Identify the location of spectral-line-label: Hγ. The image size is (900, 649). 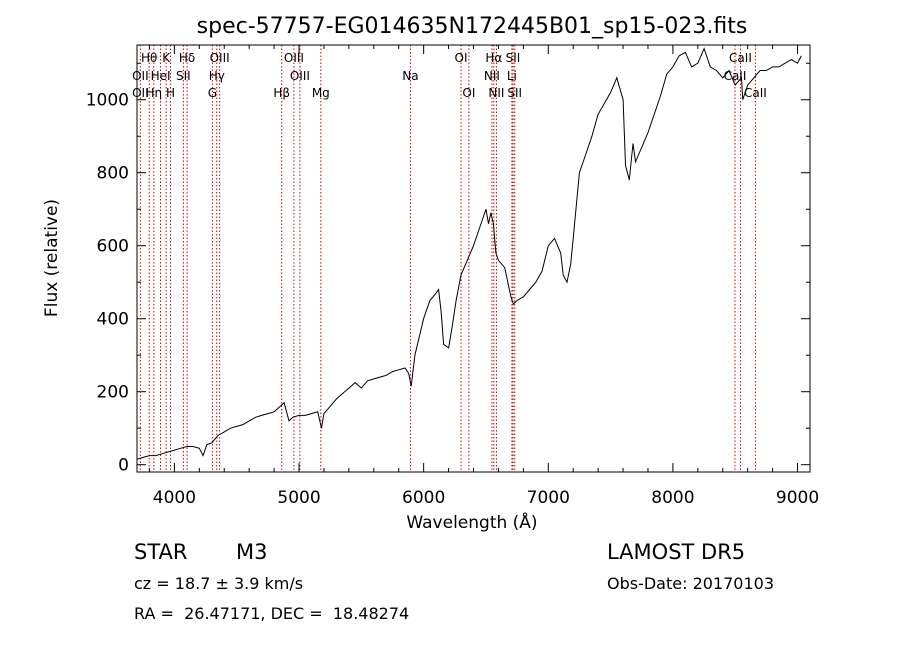
(217, 76).